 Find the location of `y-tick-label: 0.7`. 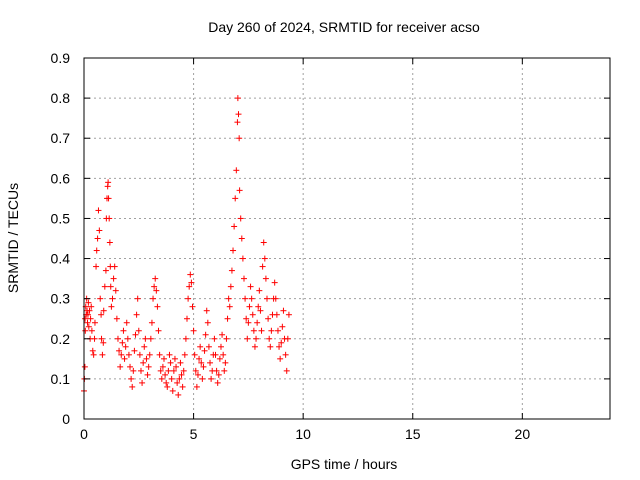

y-tick-label: 0.7 is located at coordinates (61, 138).